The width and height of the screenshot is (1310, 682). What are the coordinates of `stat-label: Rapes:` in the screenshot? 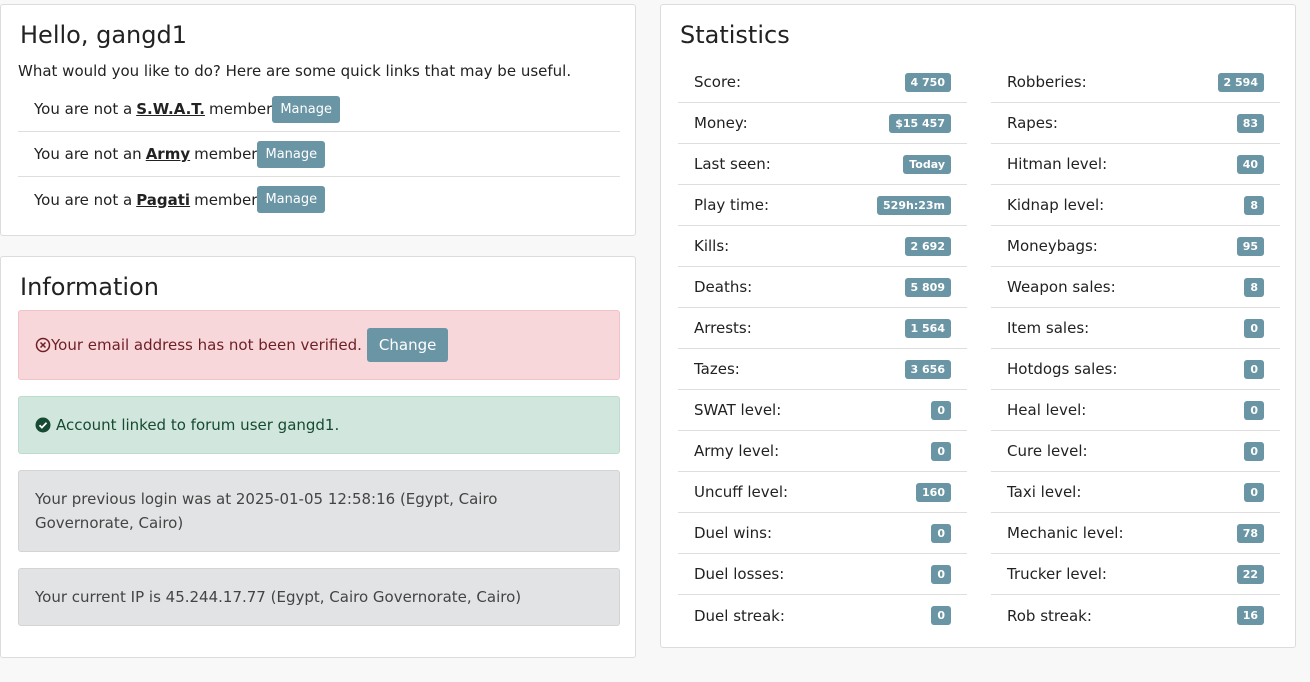 It's located at (1032, 123).